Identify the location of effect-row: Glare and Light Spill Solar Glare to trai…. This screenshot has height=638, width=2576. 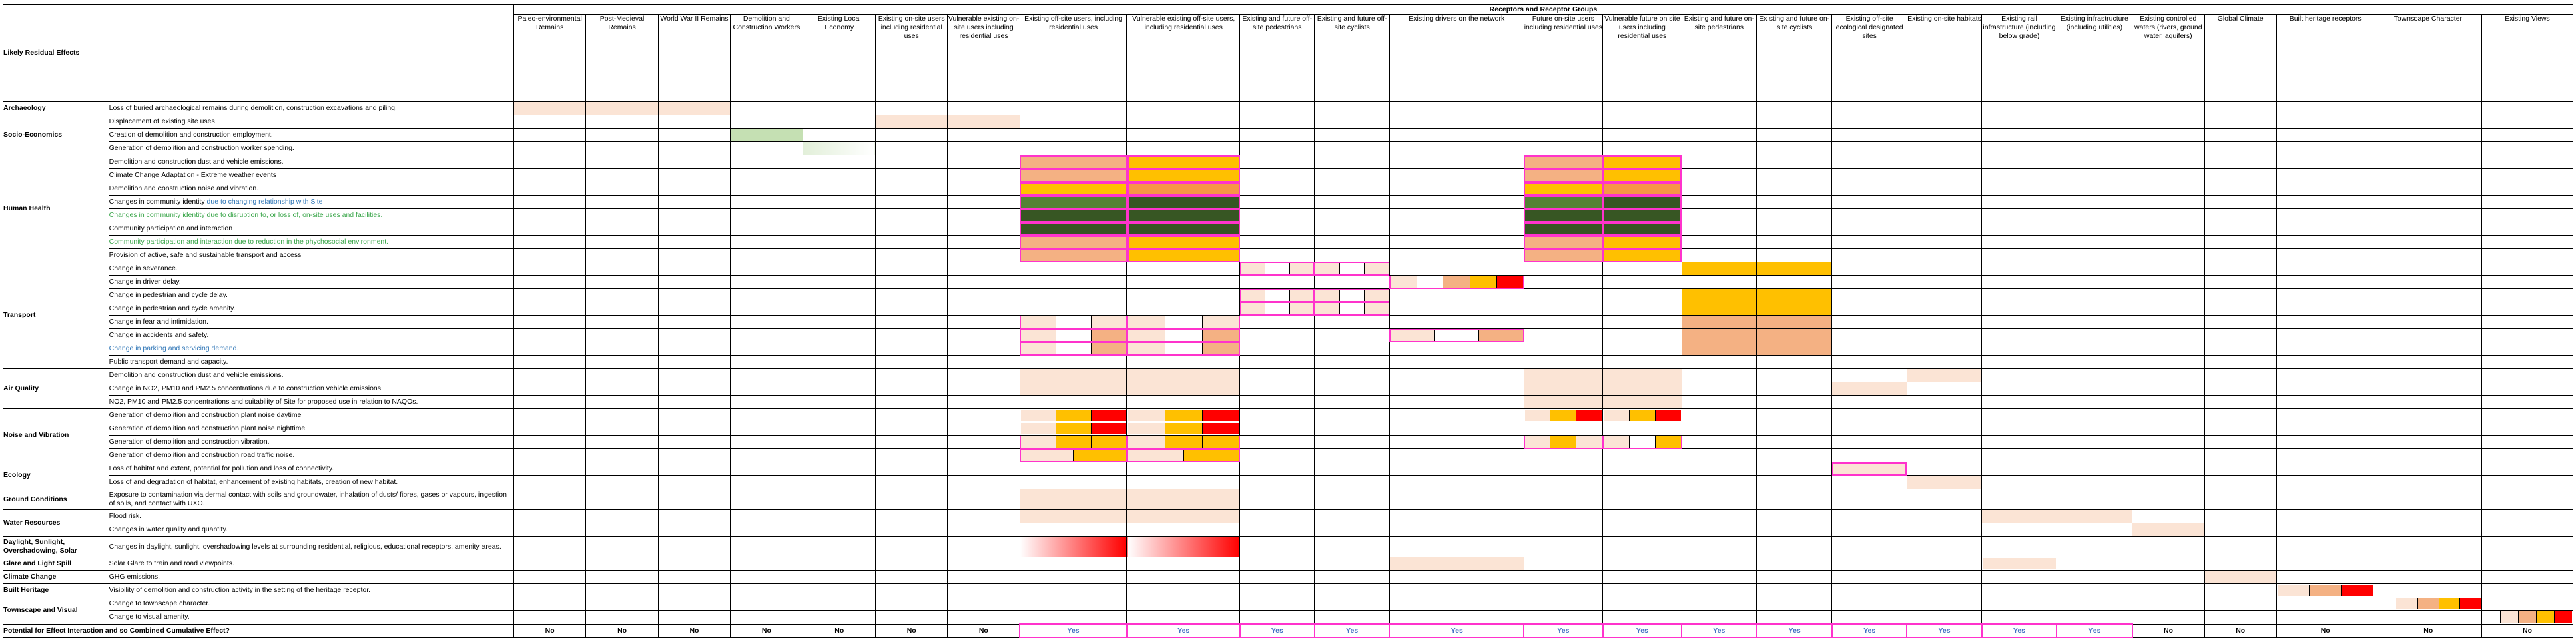
(1288, 564).